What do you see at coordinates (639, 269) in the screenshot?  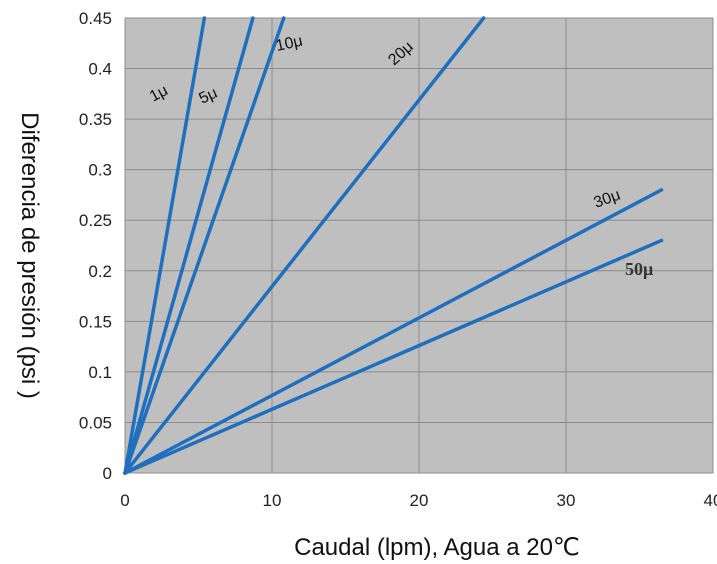 I see `series-label-5: 50μ` at bounding box center [639, 269].